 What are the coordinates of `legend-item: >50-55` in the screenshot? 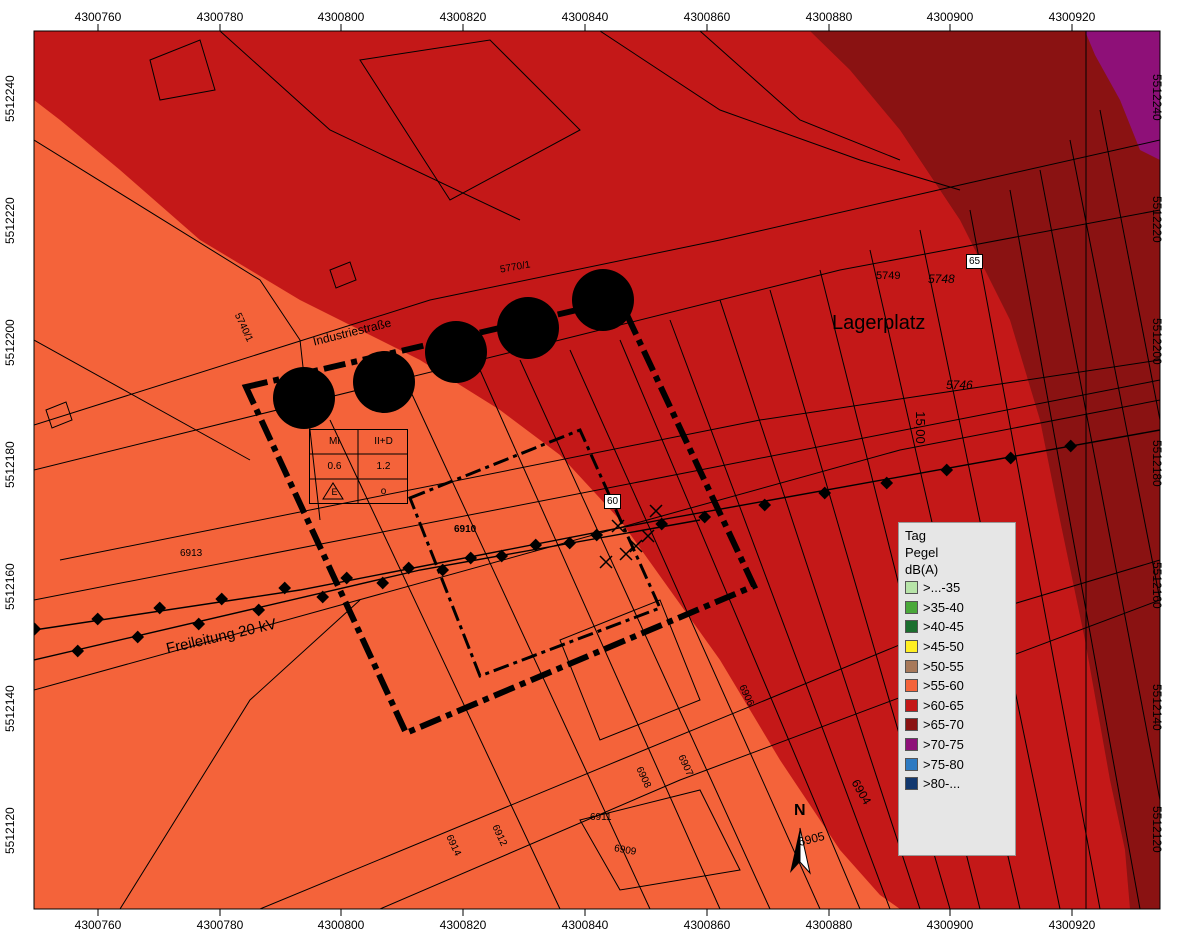 It's located at (957, 666).